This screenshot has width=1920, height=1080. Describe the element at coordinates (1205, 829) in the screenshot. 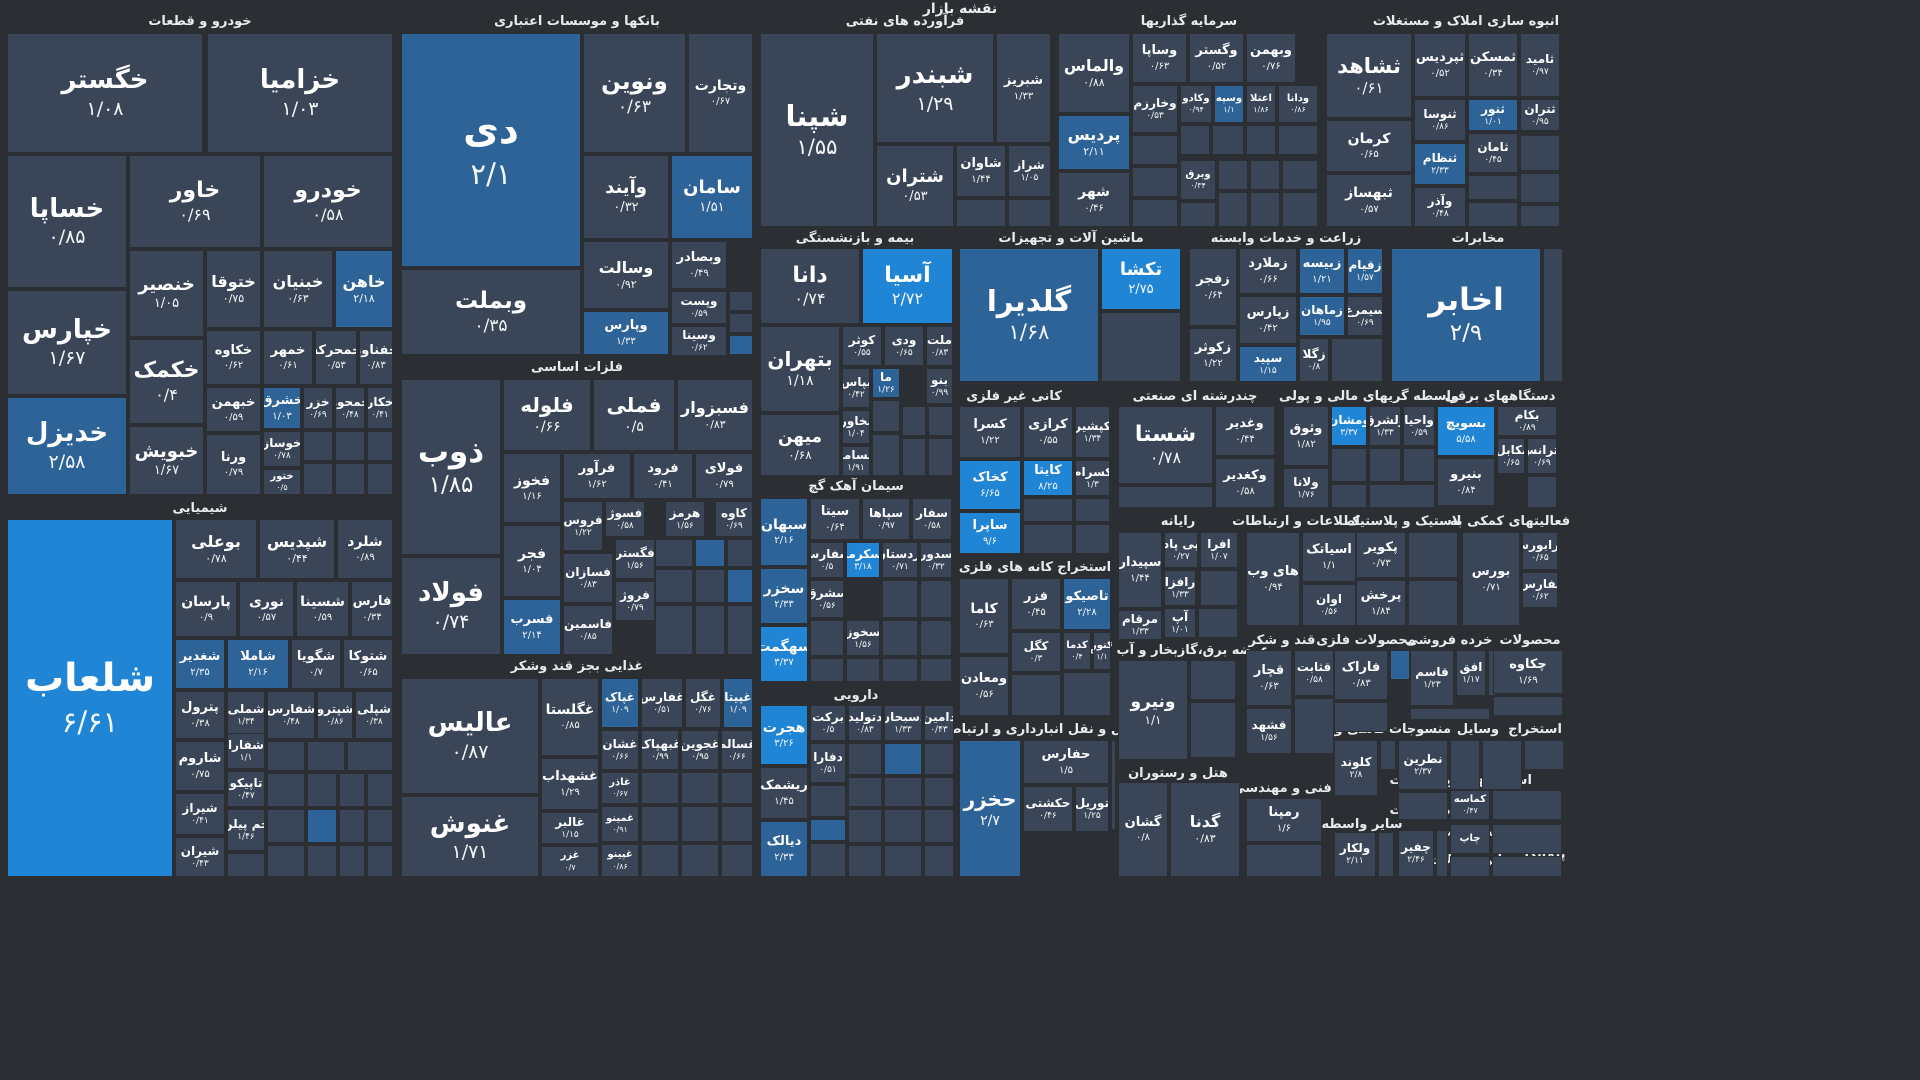

I see `stock-tile: گدنا ۰/۸۳` at that location.